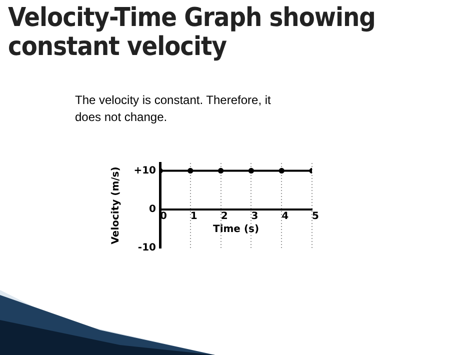 The image size is (474, 355). Describe the element at coordinates (316, 216) in the screenshot. I see `x-tick-label: 5` at that location.